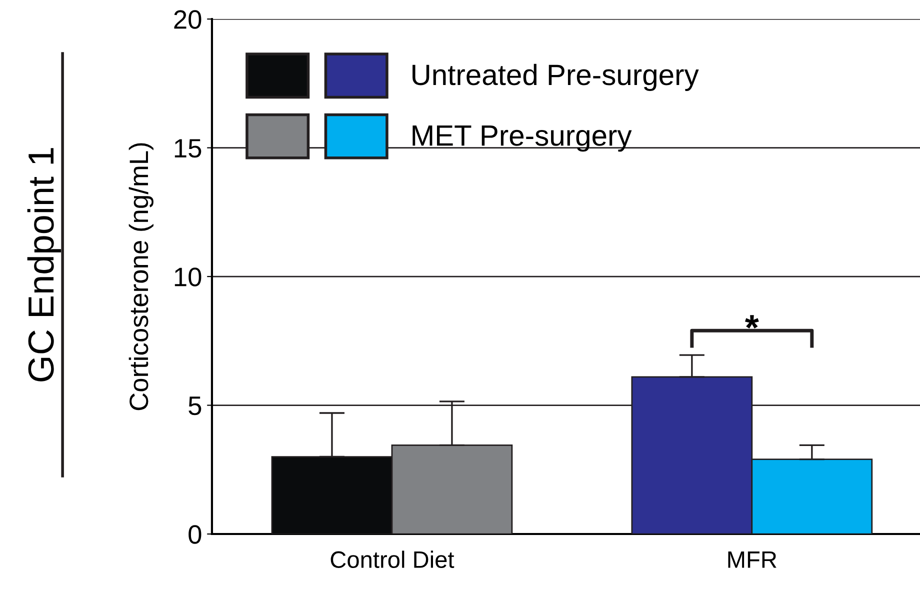 This screenshot has width=920, height=595. What do you see at coordinates (522, 139) in the screenshot?
I see `legend-label: MET Pre-surgery` at bounding box center [522, 139].